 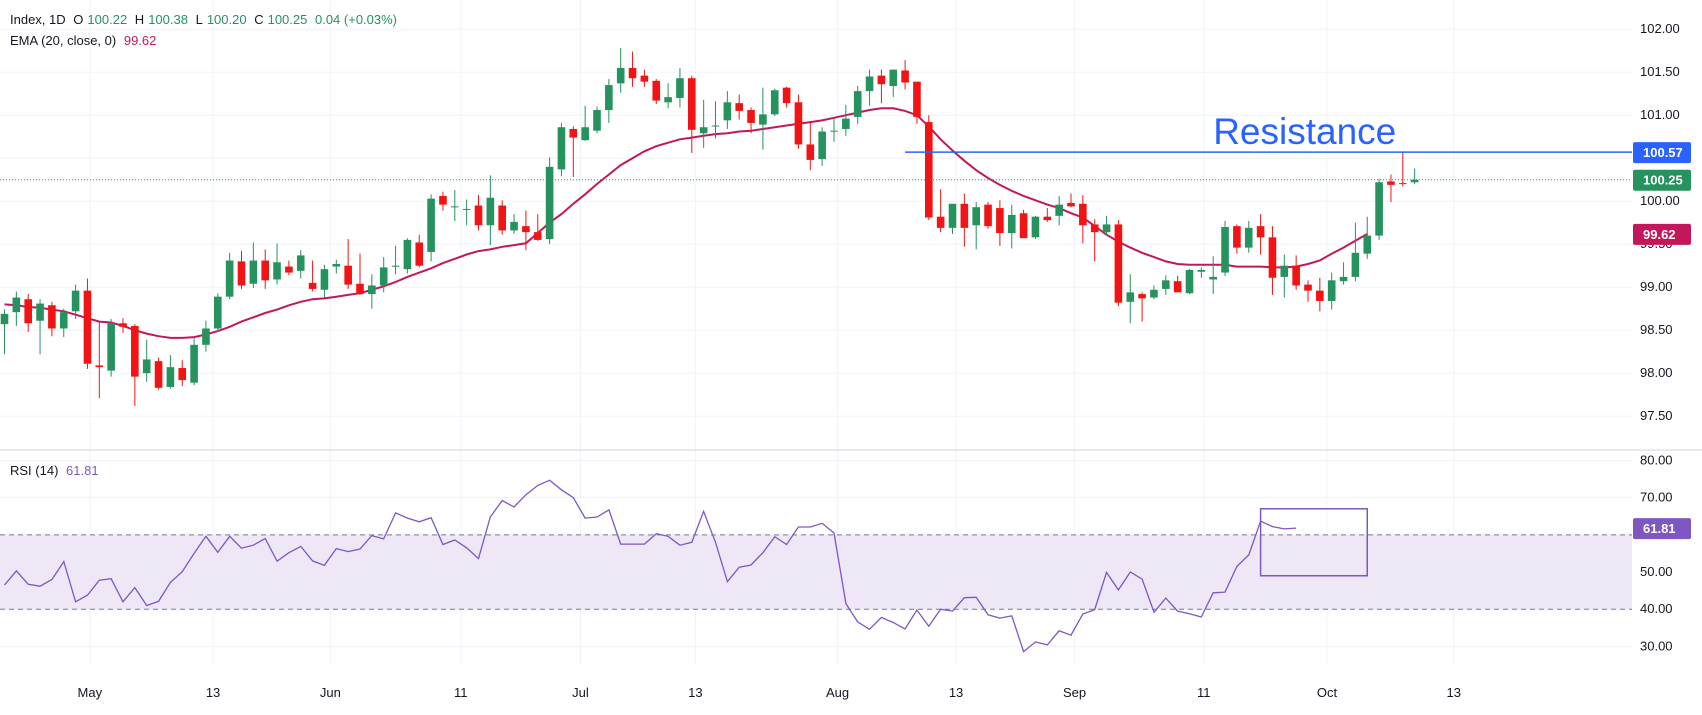 I want to click on rsi-axis-label: 30.00, so click(x=1656, y=645).